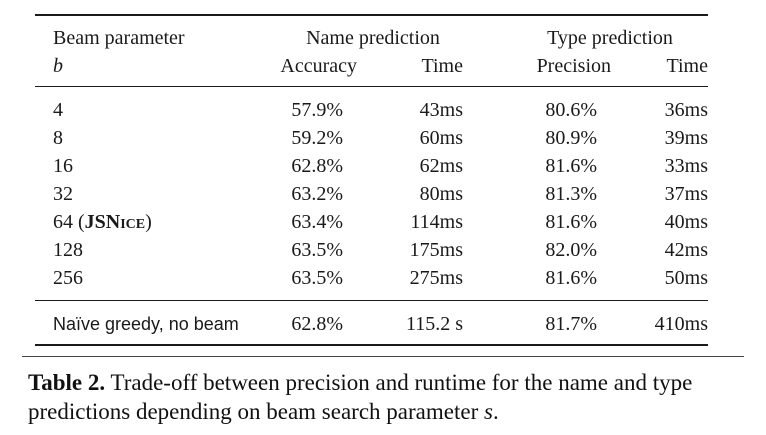 The width and height of the screenshot is (766, 435). Describe the element at coordinates (686, 194) in the screenshot. I see `row-type-time: 37ms` at that location.